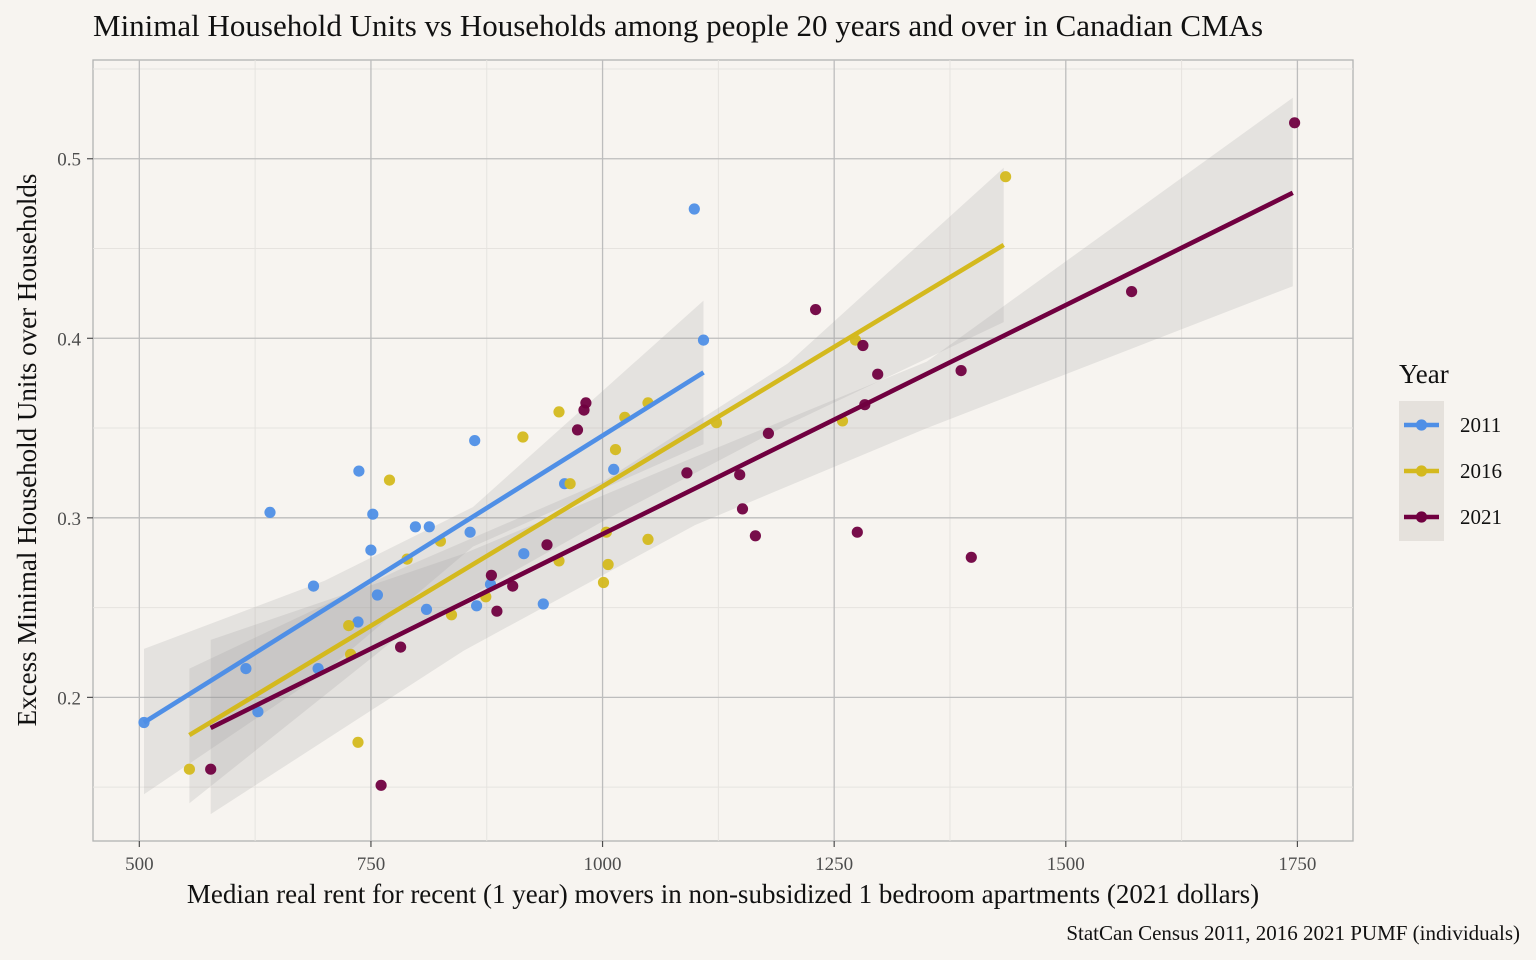  Describe the element at coordinates (1424, 374) in the screenshot. I see `legend-title: Year` at that location.